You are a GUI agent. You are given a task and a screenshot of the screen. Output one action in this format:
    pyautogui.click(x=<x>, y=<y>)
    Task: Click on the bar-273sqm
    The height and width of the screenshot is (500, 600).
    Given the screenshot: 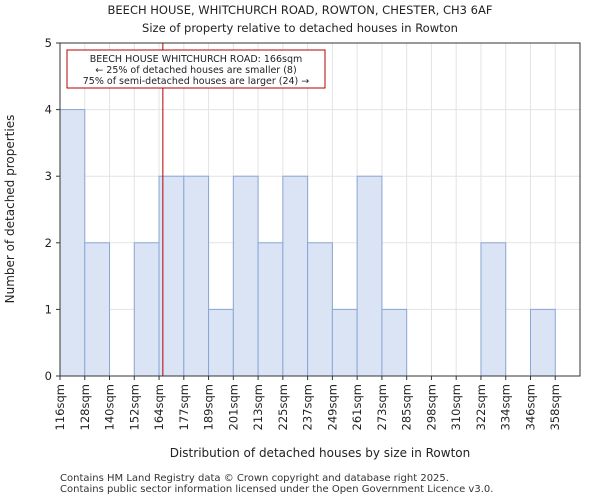 What is the action you would take?
    pyautogui.click(x=394, y=342)
    